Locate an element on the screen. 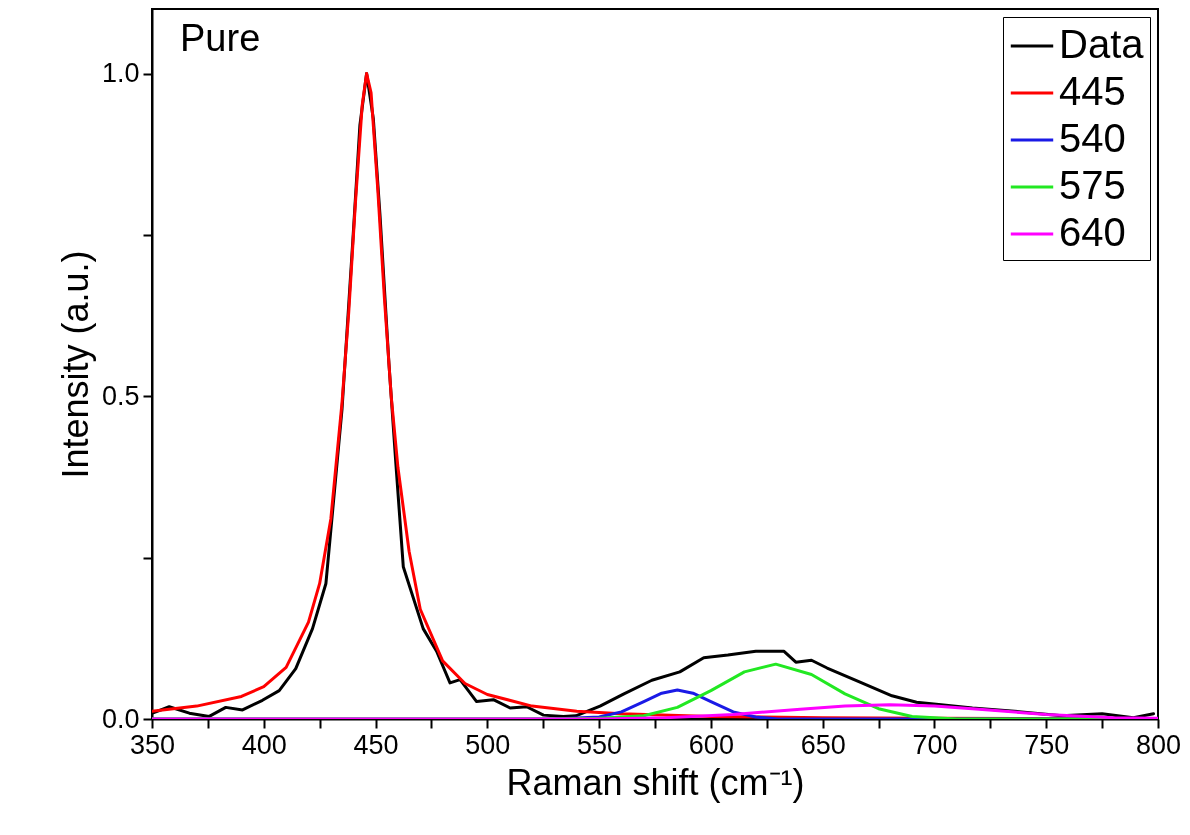 The width and height of the screenshot is (1190, 835). x-tick-label: 400 is located at coordinates (264, 744).